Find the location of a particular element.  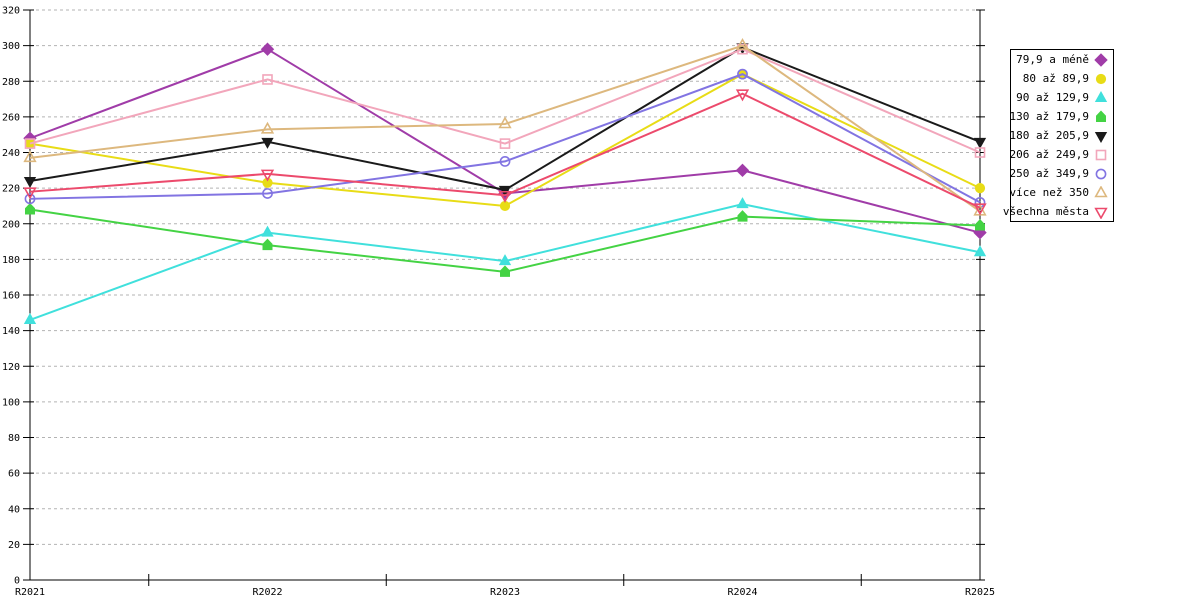

legend-item-5: 180 až 205,9 is located at coordinates (1059, 135).